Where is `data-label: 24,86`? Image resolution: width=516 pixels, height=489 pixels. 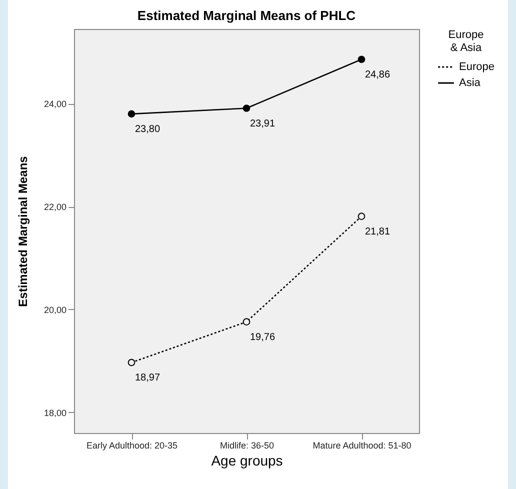 data-label: 24,86 is located at coordinates (377, 74).